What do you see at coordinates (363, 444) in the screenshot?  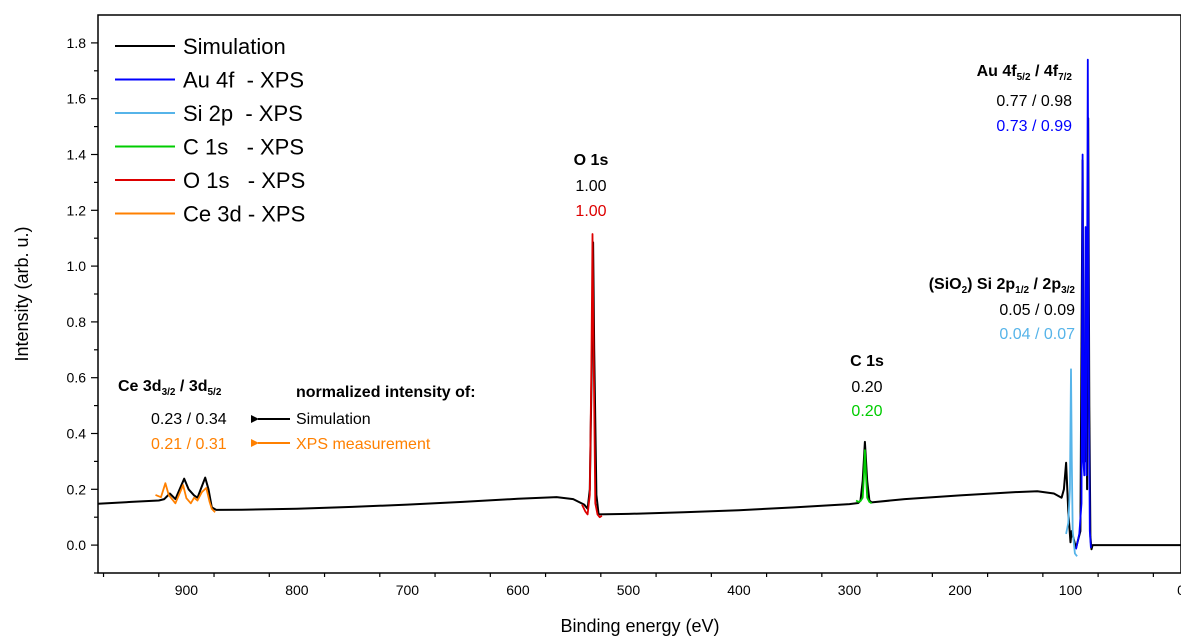 I see `normalized-xps-label: XPS measurement` at bounding box center [363, 444].